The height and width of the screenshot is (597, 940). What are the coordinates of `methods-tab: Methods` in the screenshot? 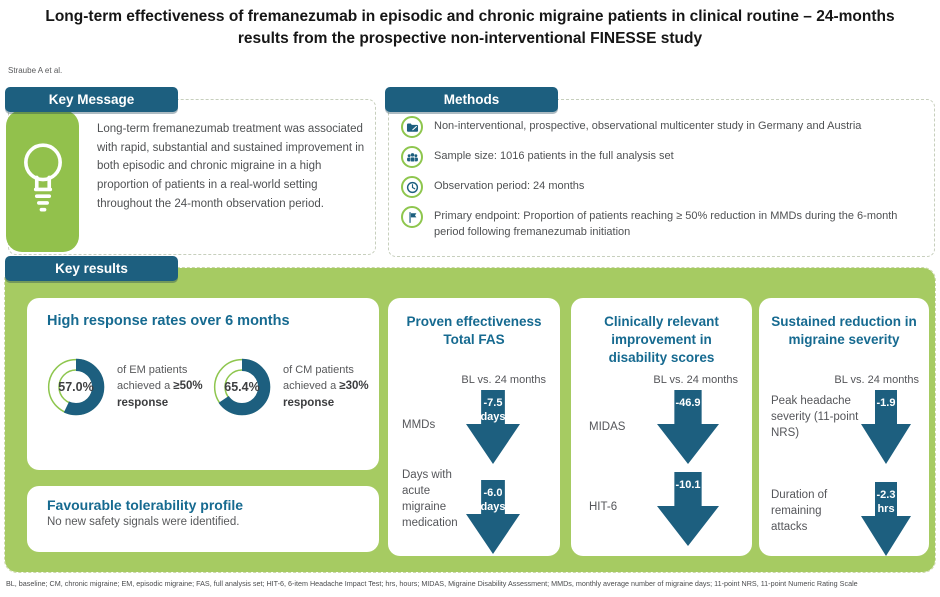 It's located at (471, 99).